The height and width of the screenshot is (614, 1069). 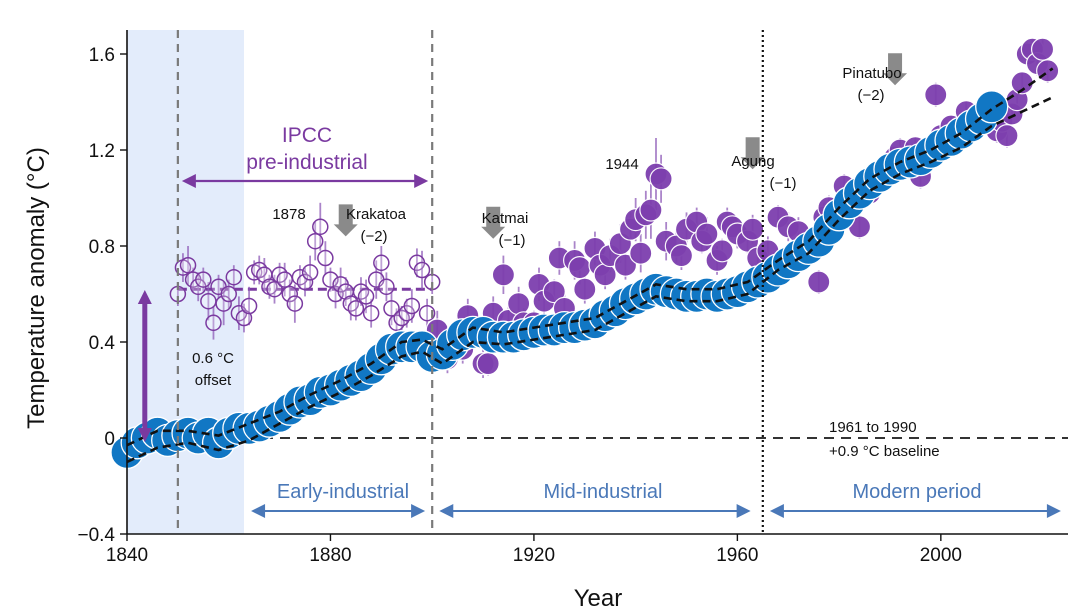 I want to click on volcano-effect-krakatoa: (−2), so click(x=373, y=236).